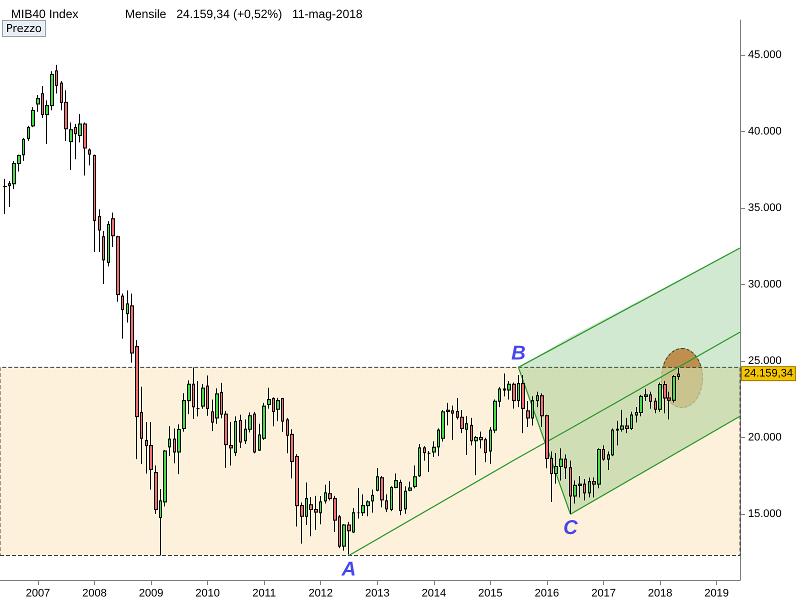  Describe the element at coordinates (490, 594) in the screenshot. I see `x-tick-label: 2015` at that location.